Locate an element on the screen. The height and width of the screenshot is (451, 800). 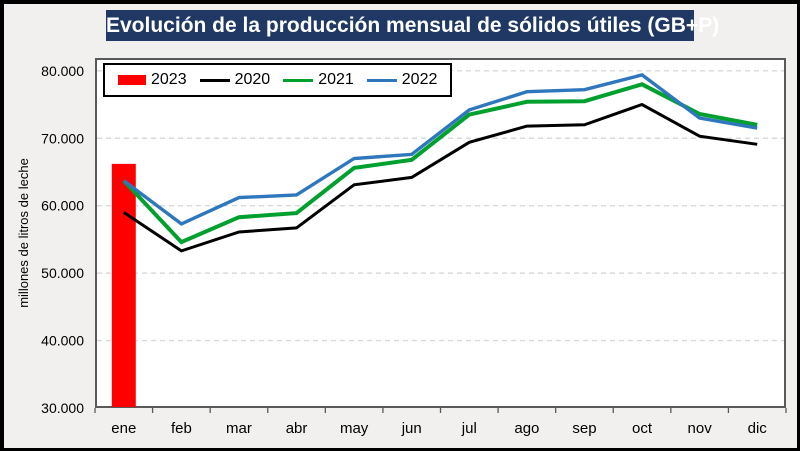
legend-swatch-2023-bar is located at coordinates (132, 80).